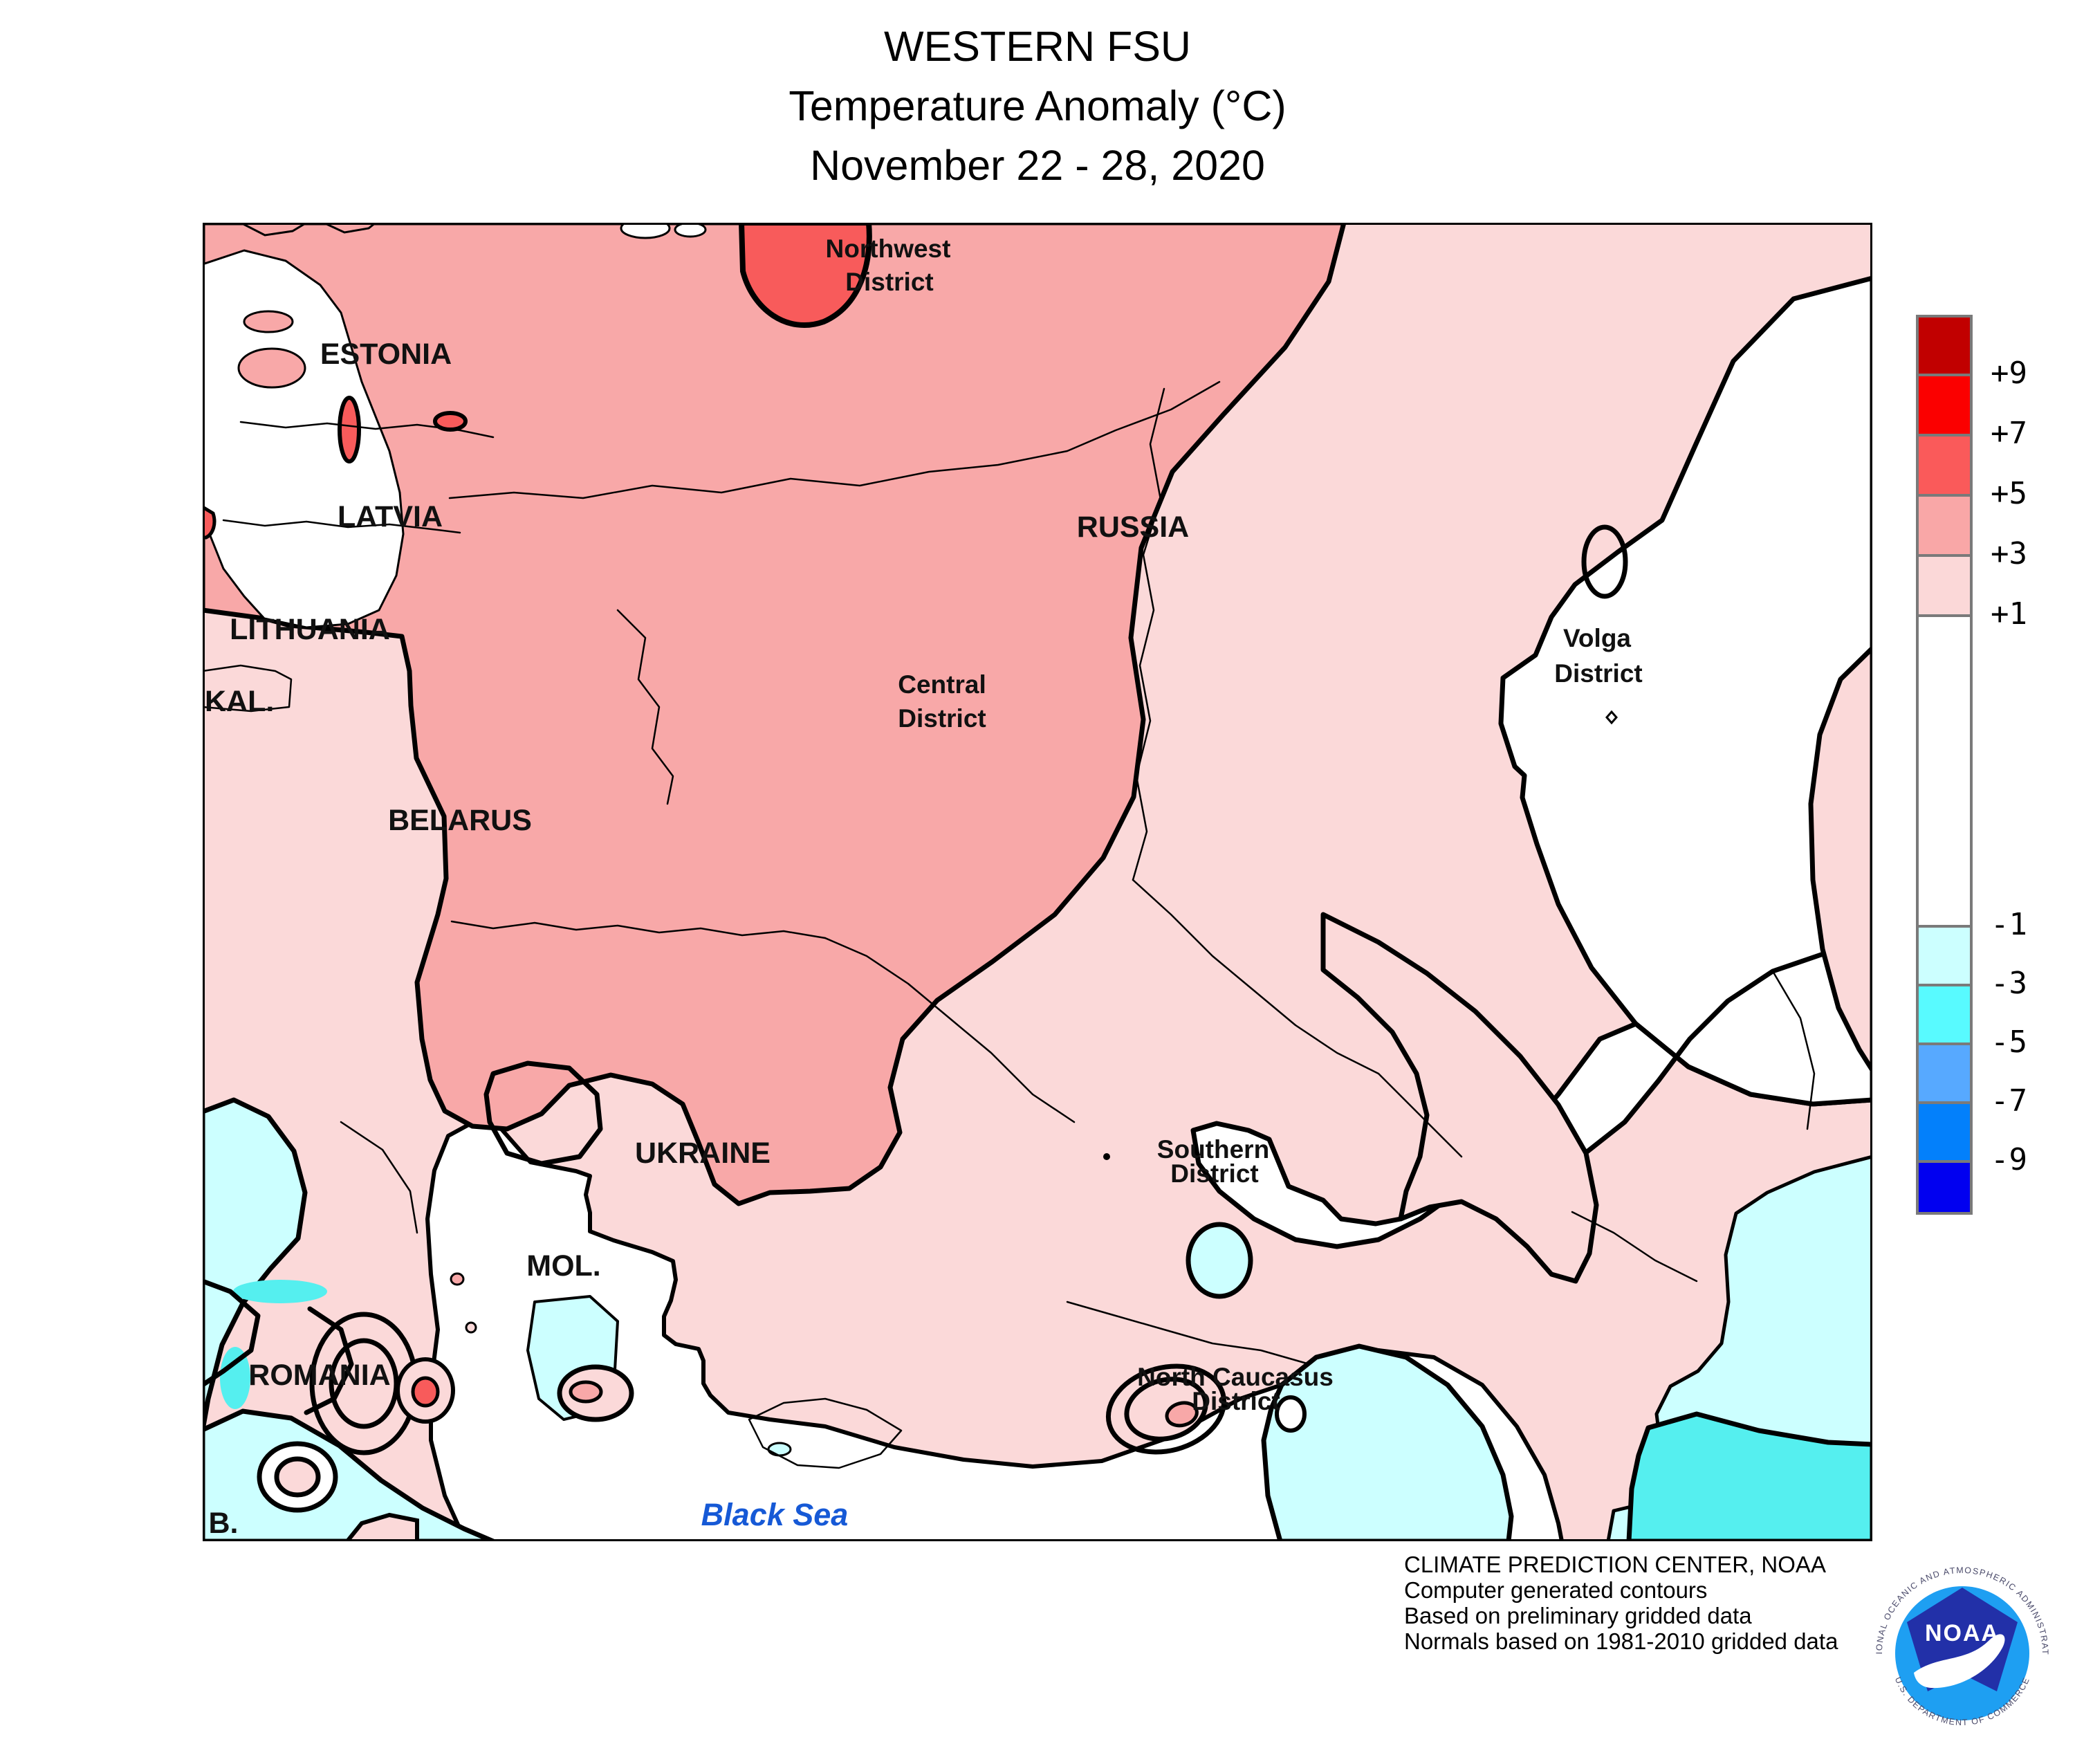 This screenshot has height=1764, width=2075. What do you see at coordinates (1959, 1661) in the screenshot?
I see `logo-seagull-icon` at bounding box center [1959, 1661].